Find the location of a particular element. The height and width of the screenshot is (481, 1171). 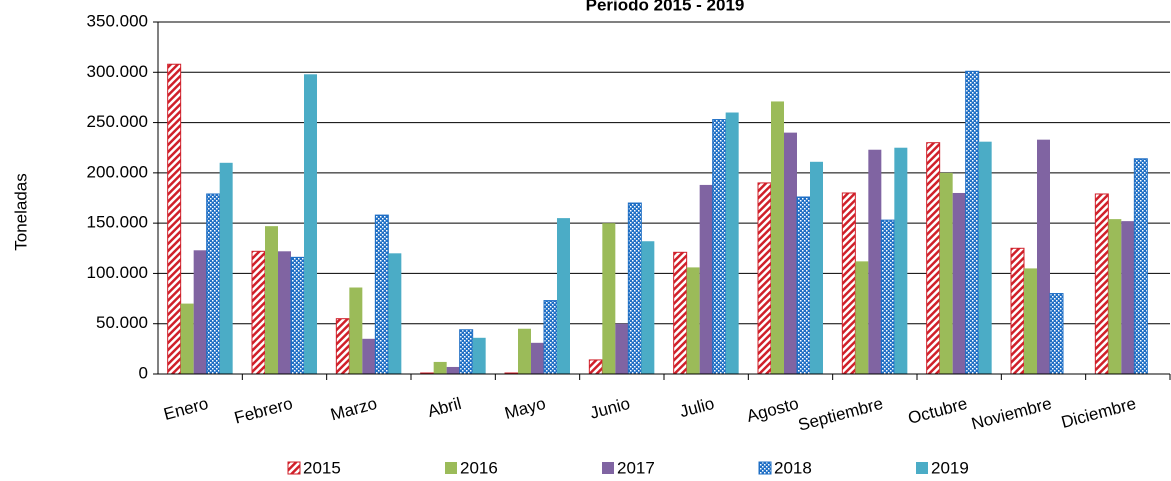

legend-label: 2016 is located at coordinates (479, 467).